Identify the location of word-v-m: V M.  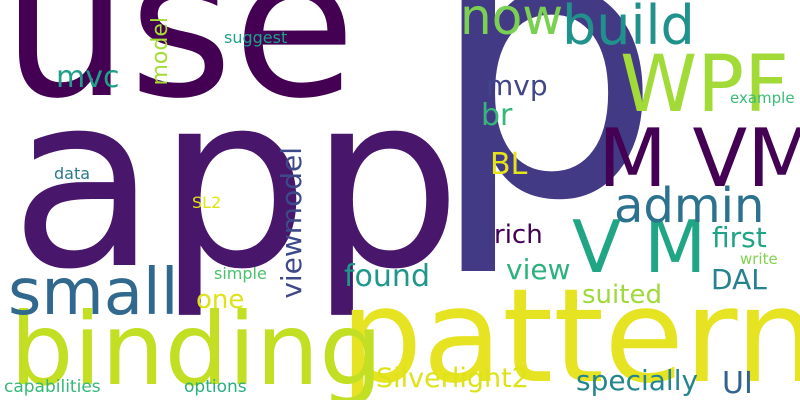
(639, 247).